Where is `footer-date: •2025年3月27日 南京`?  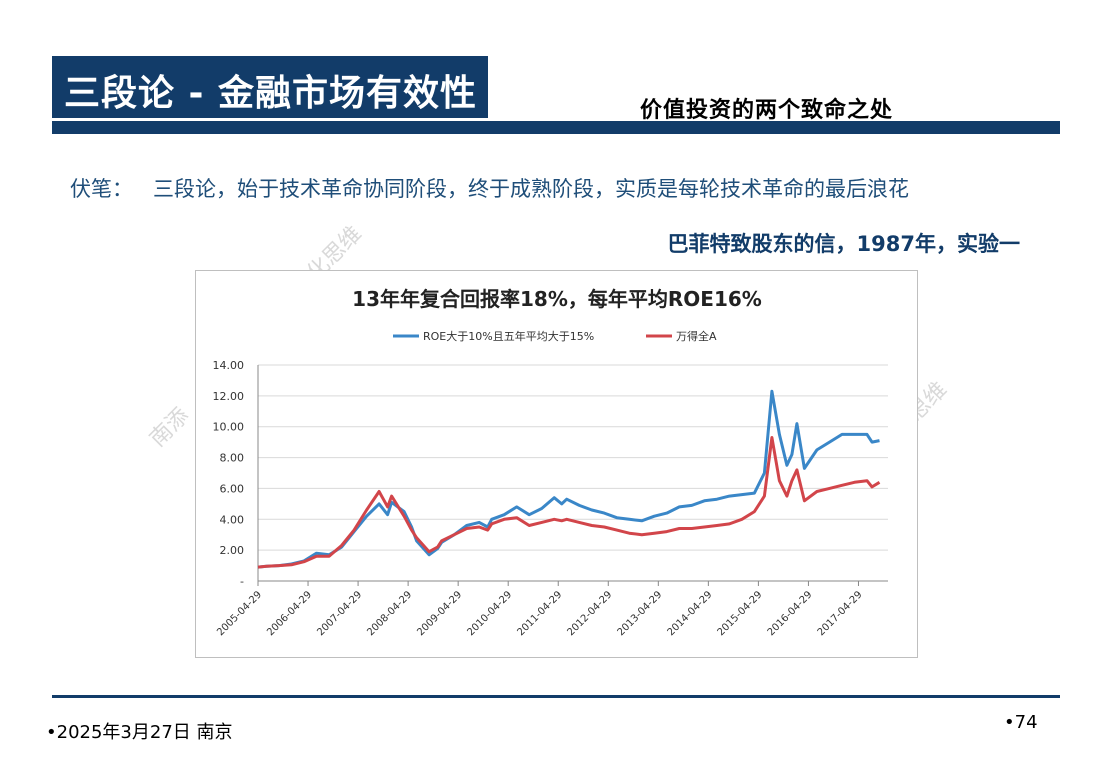 footer-date: •2025年3月27日 南京 is located at coordinates (139, 732).